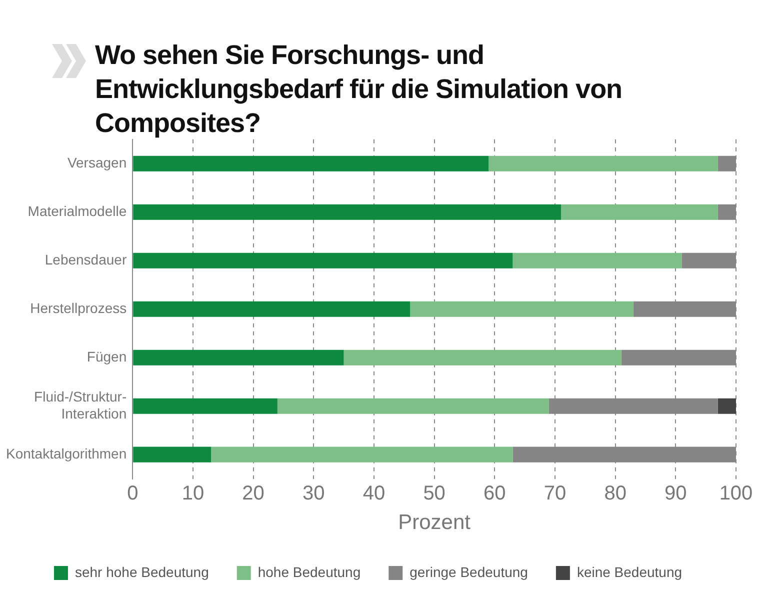 This screenshot has height=600, width=761. I want to click on legend-label: geringe Bedeutung, so click(469, 572).